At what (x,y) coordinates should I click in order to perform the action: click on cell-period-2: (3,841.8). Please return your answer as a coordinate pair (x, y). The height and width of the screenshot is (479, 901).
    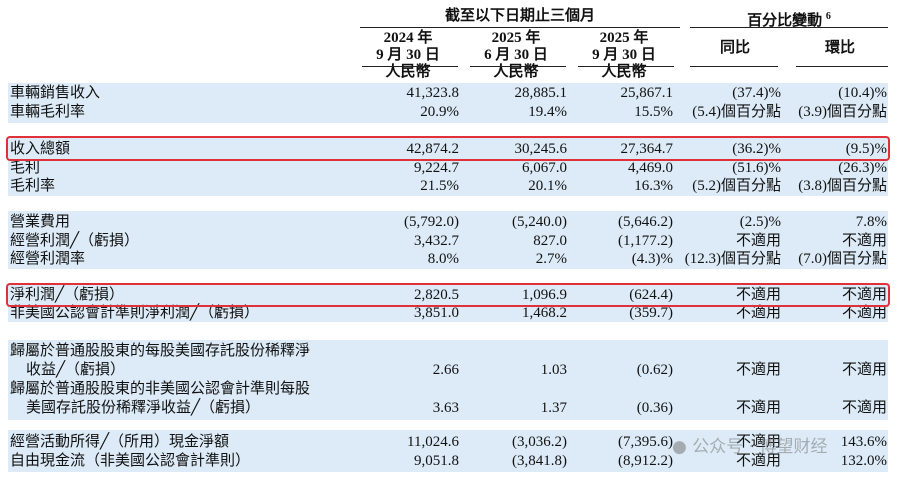
    Looking at the image, I should click on (539, 461).